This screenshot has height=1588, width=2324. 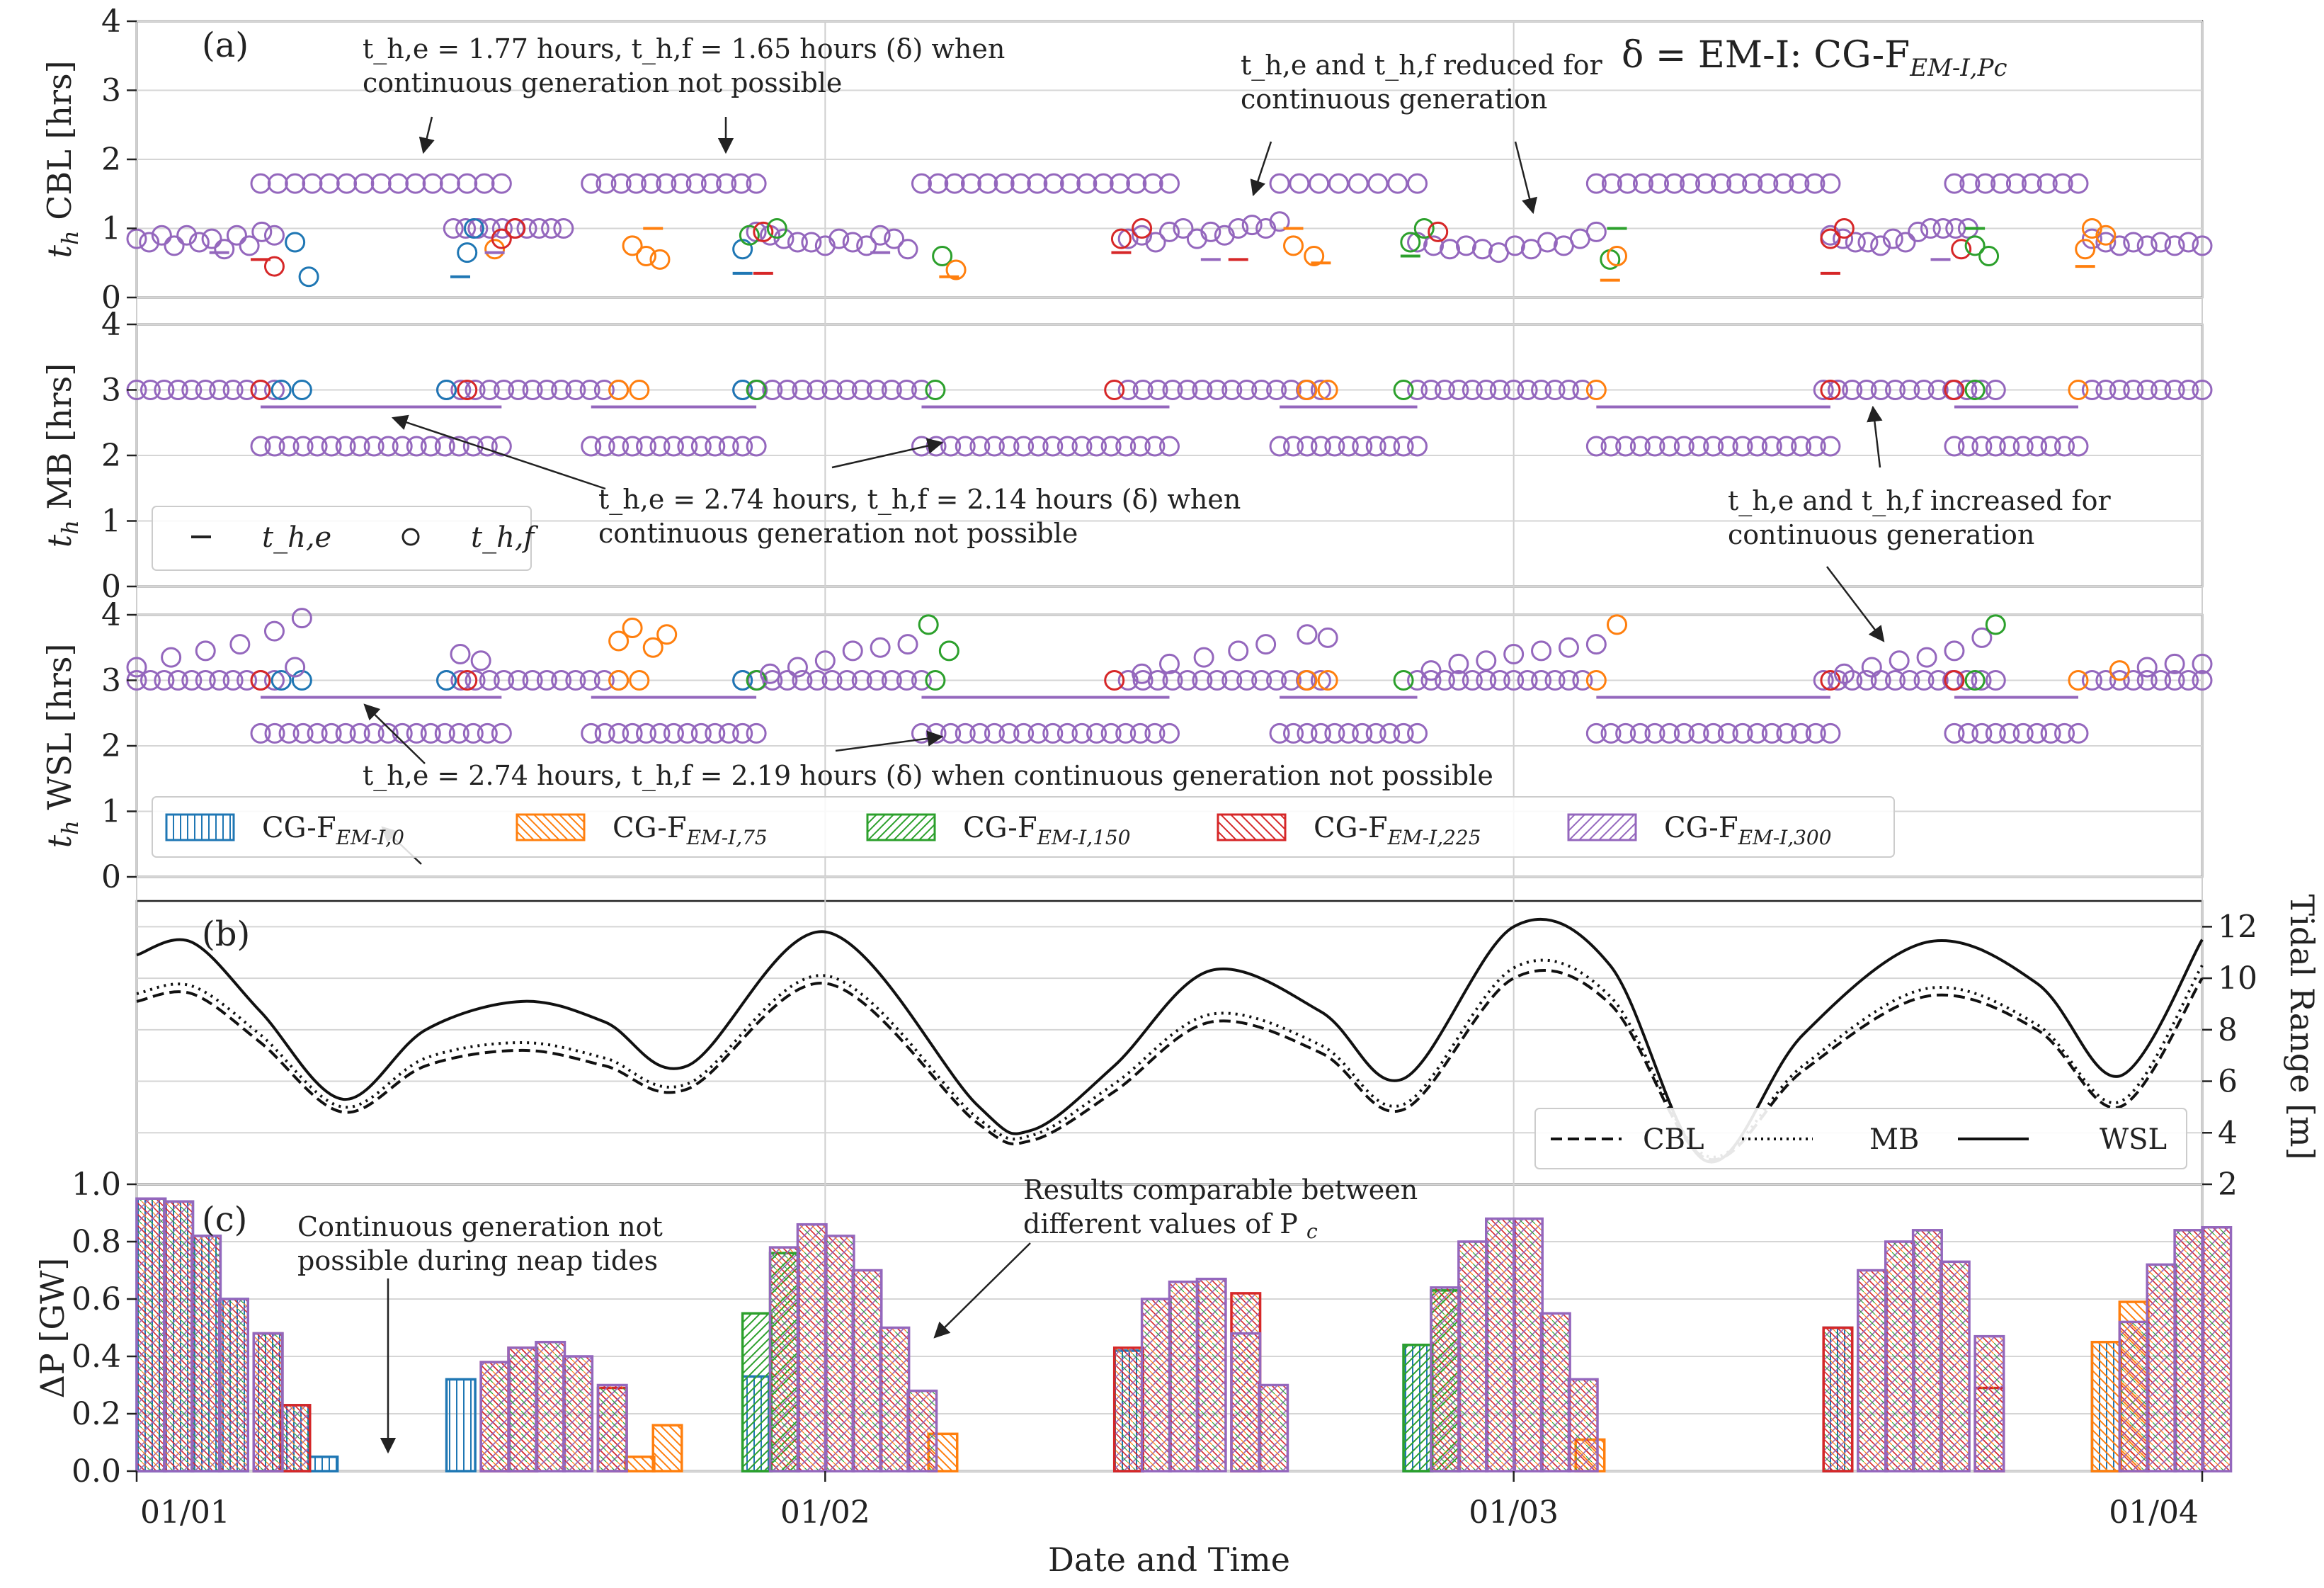 What do you see at coordinates (111, 229) in the screenshot?
I see `y-tick-label: 1` at bounding box center [111, 229].